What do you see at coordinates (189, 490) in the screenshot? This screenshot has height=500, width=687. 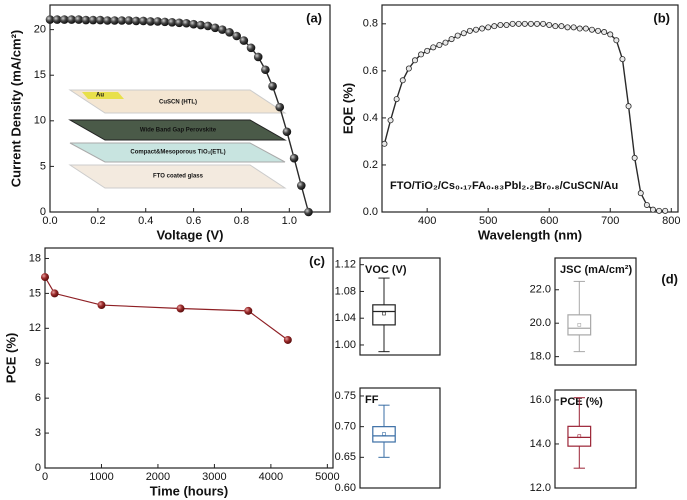 I see `x-axis-label: Time (hours)` at bounding box center [189, 490].